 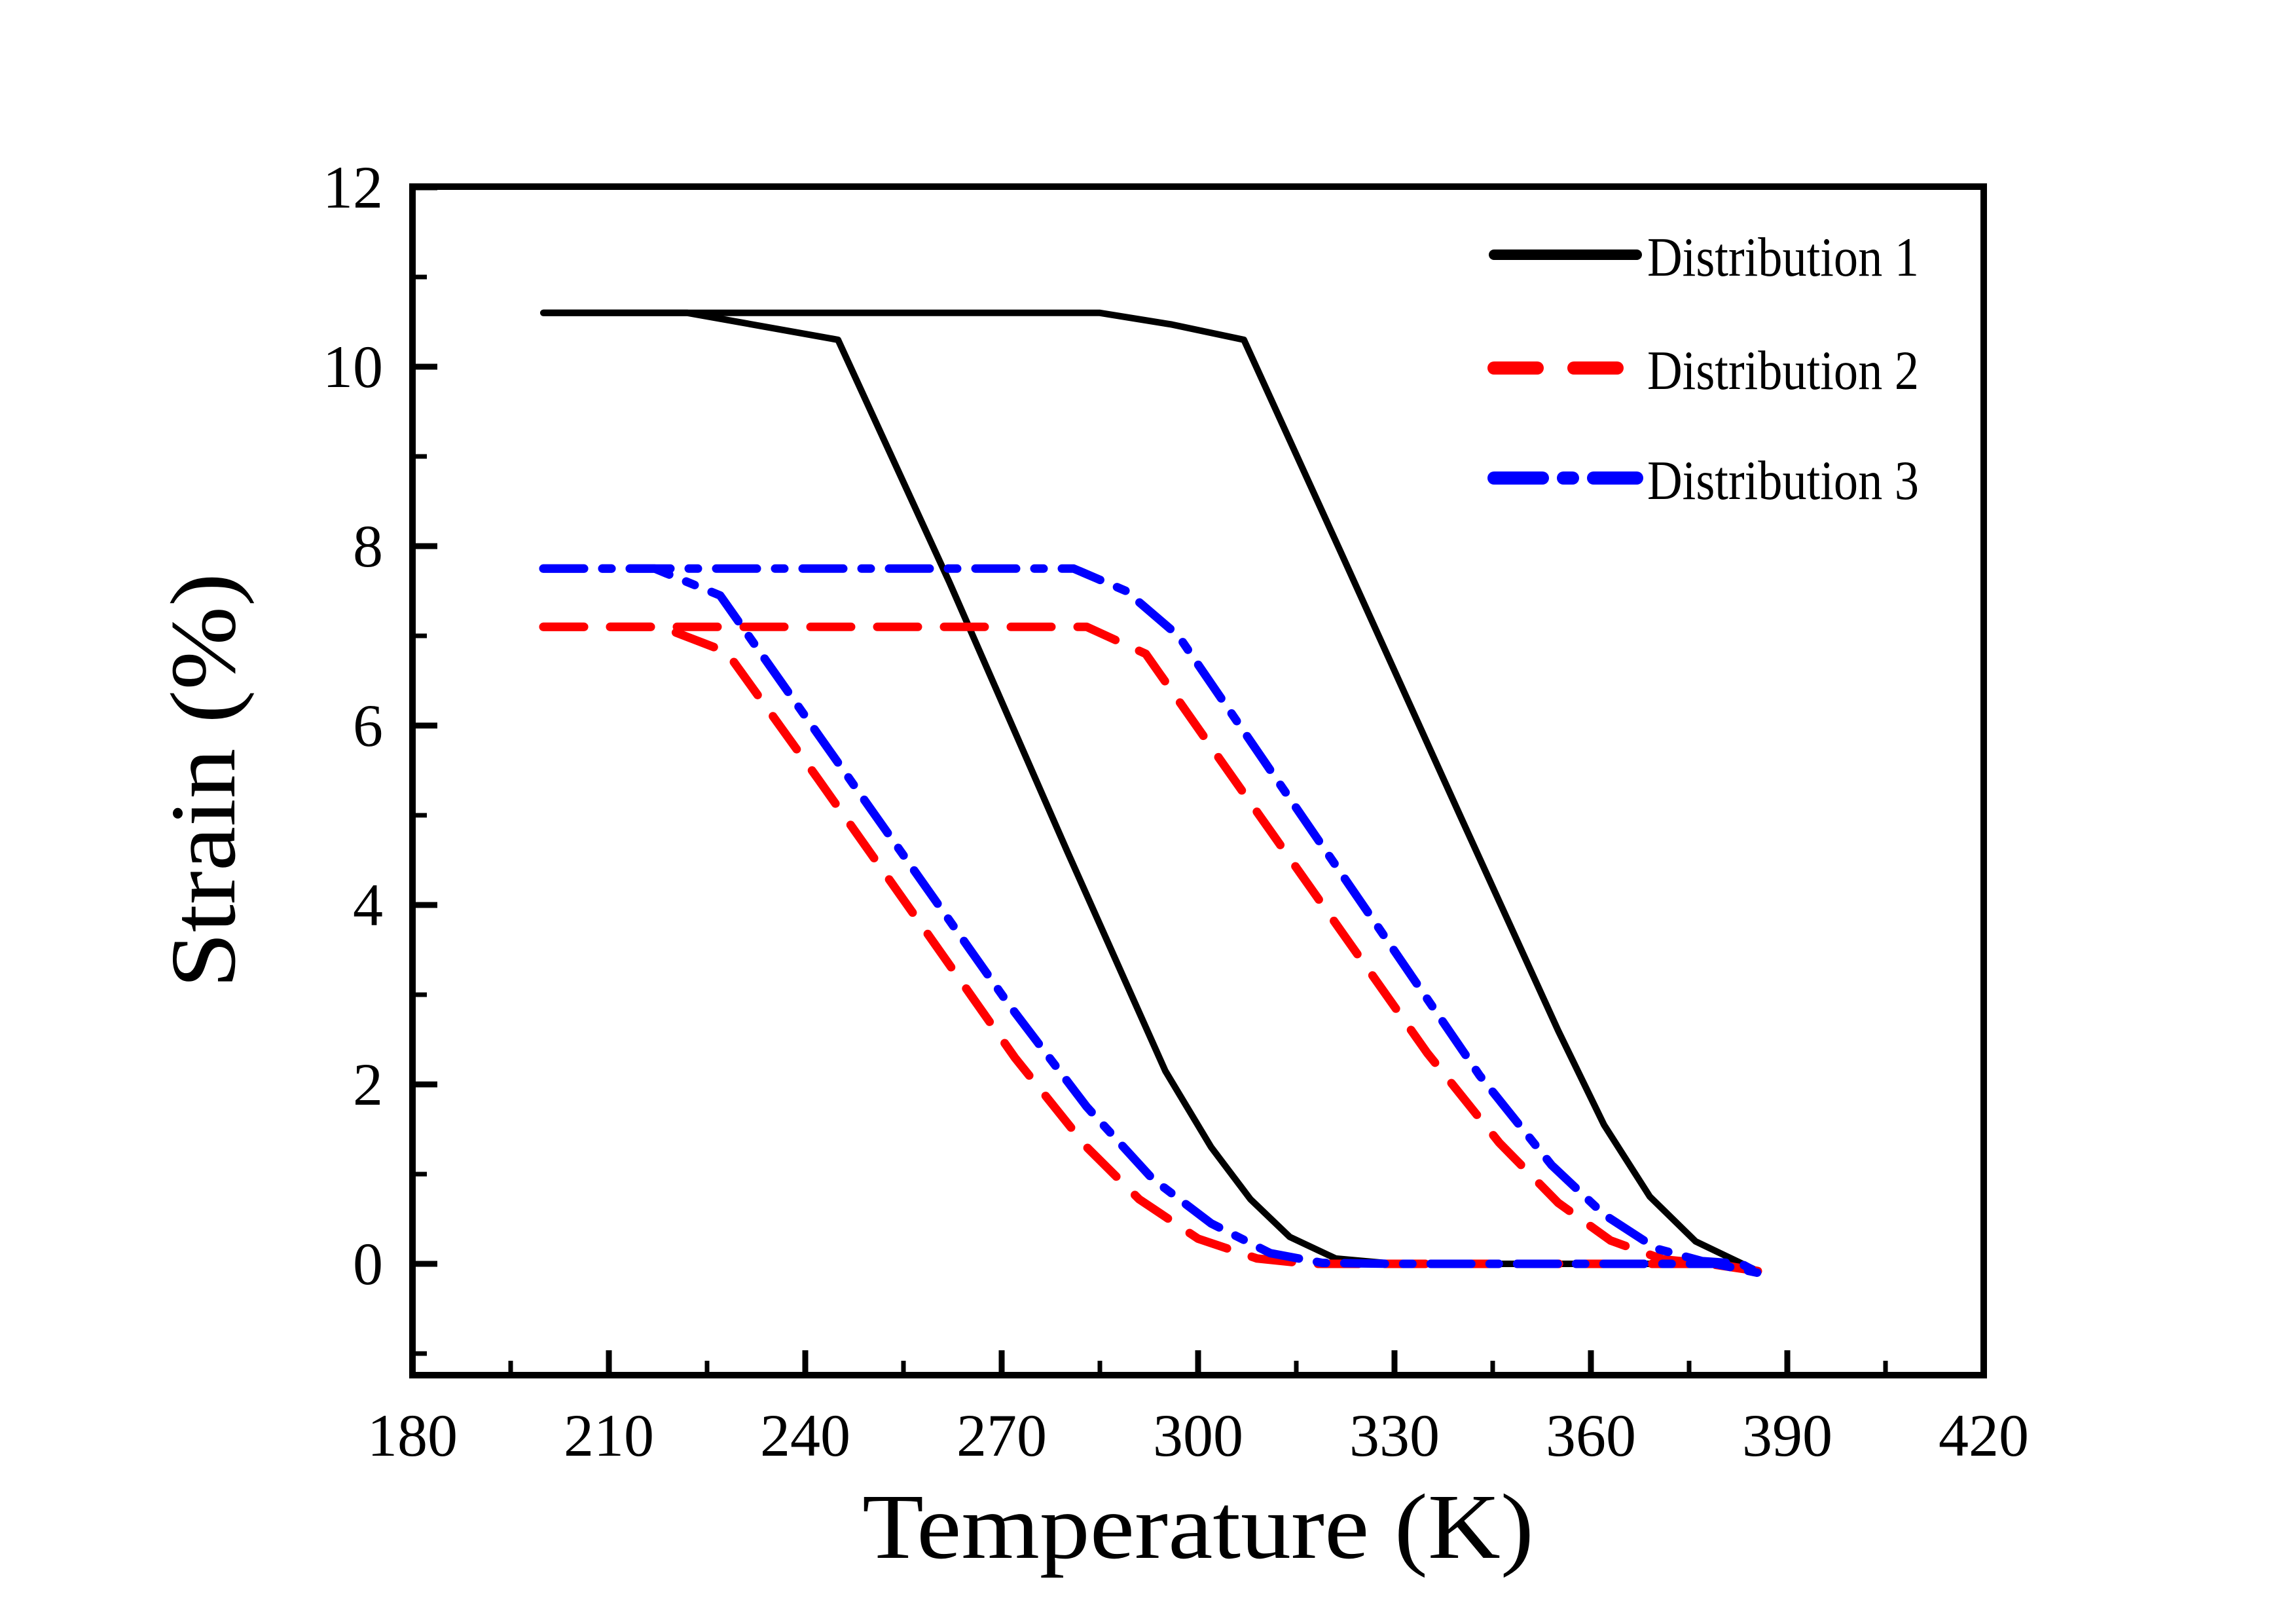 I want to click on y-axis-tick-label: 0, so click(x=368, y=1263).